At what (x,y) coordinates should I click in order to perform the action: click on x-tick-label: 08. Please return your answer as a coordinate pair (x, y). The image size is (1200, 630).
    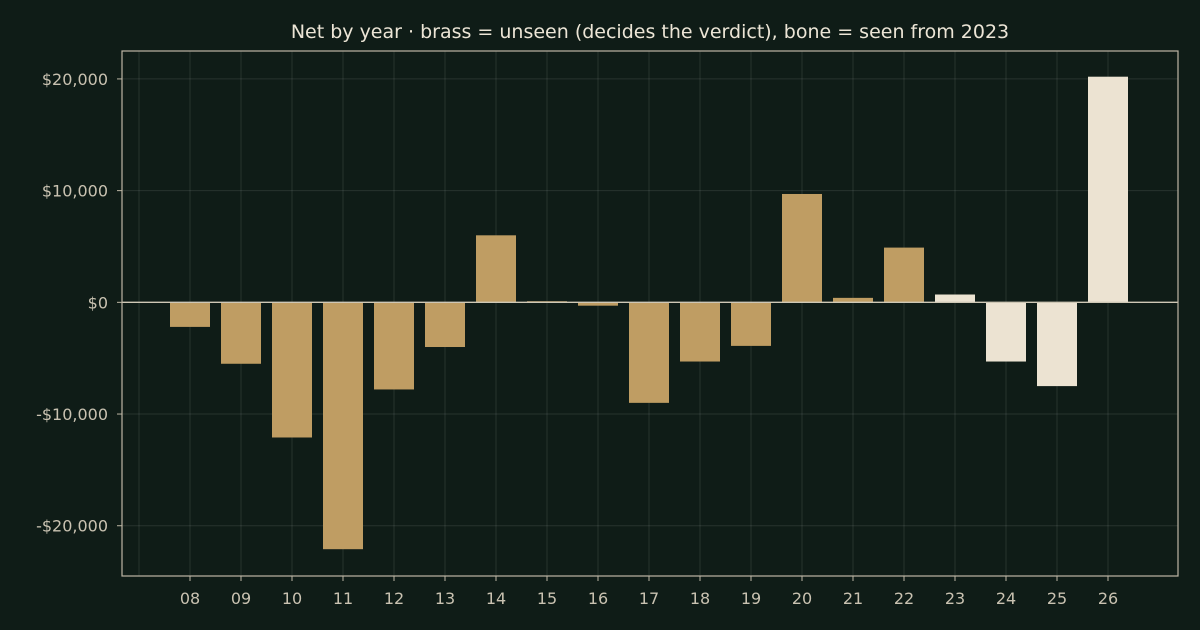
    Looking at the image, I should click on (190, 598).